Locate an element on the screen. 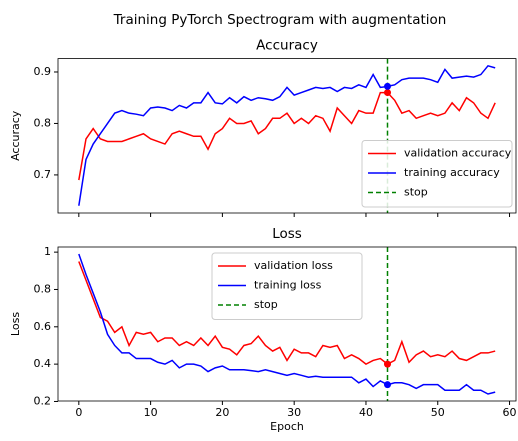 Image resolution: width=518 pixels, height=441 pixels. legend: validation accuracy training accuracy stop is located at coordinates (437, 174).